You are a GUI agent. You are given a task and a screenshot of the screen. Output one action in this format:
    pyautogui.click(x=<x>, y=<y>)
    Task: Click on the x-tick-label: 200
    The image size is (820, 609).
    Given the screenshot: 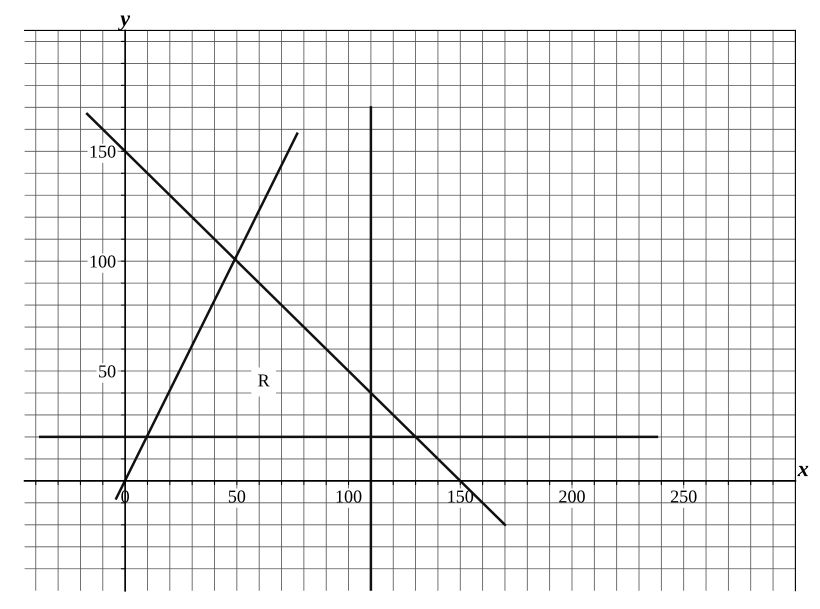 What is the action you would take?
    pyautogui.click(x=572, y=496)
    